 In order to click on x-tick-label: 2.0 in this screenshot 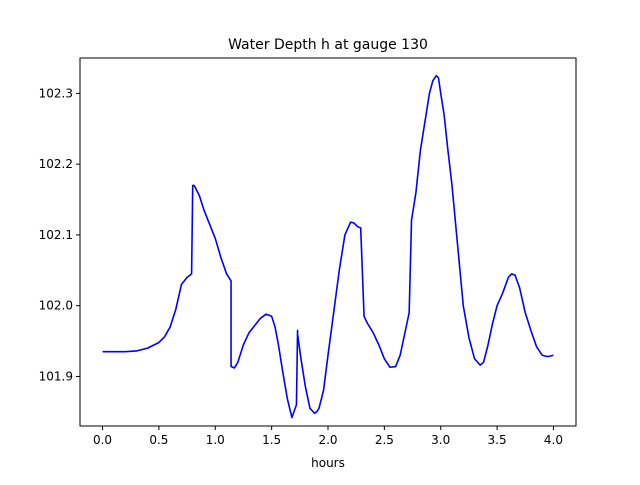, I will do `click(327, 440)`.